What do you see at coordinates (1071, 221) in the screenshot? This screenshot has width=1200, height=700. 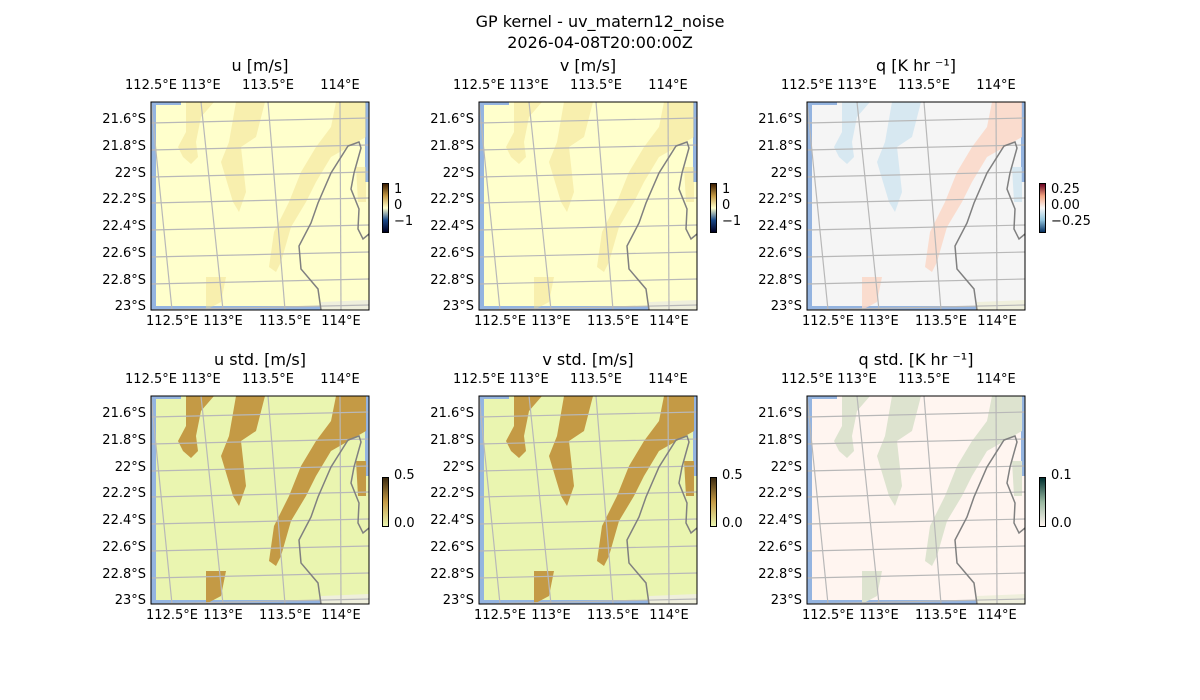 I see `colorbar-tick-label: −0.25` at bounding box center [1071, 221].